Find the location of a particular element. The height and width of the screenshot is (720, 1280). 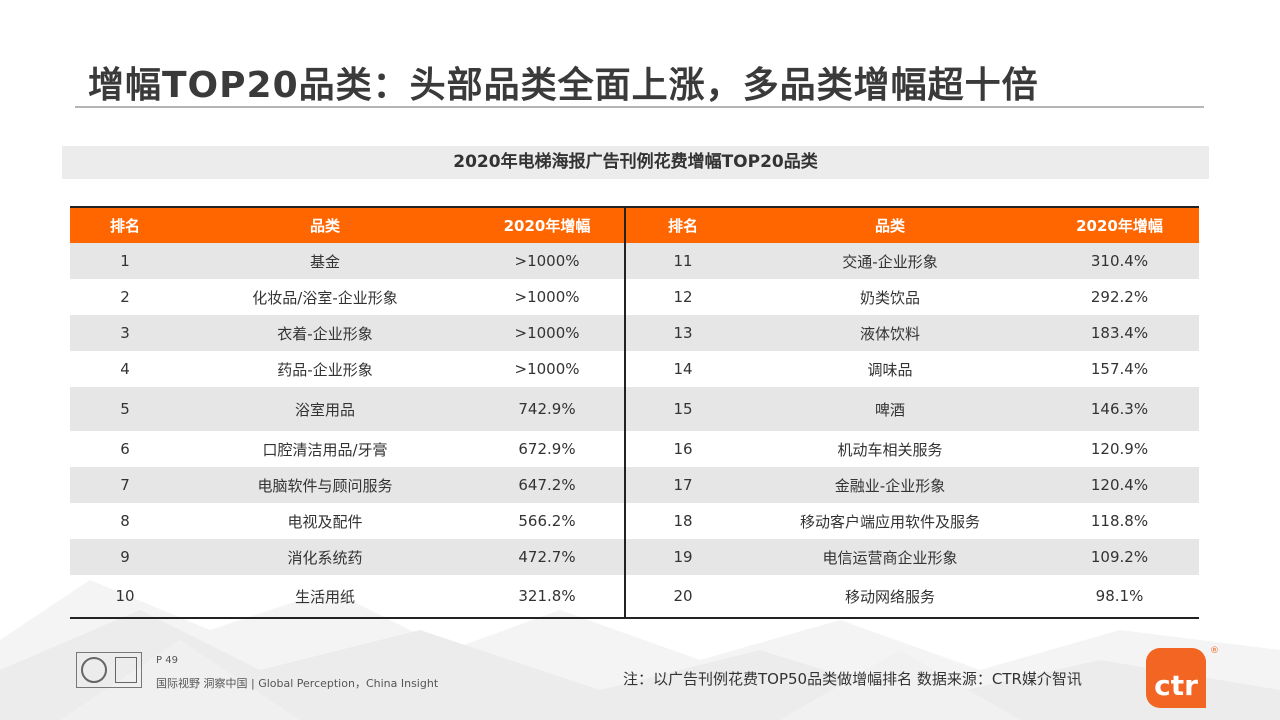

rank-cell: 8 is located at coordinates (125, 521).